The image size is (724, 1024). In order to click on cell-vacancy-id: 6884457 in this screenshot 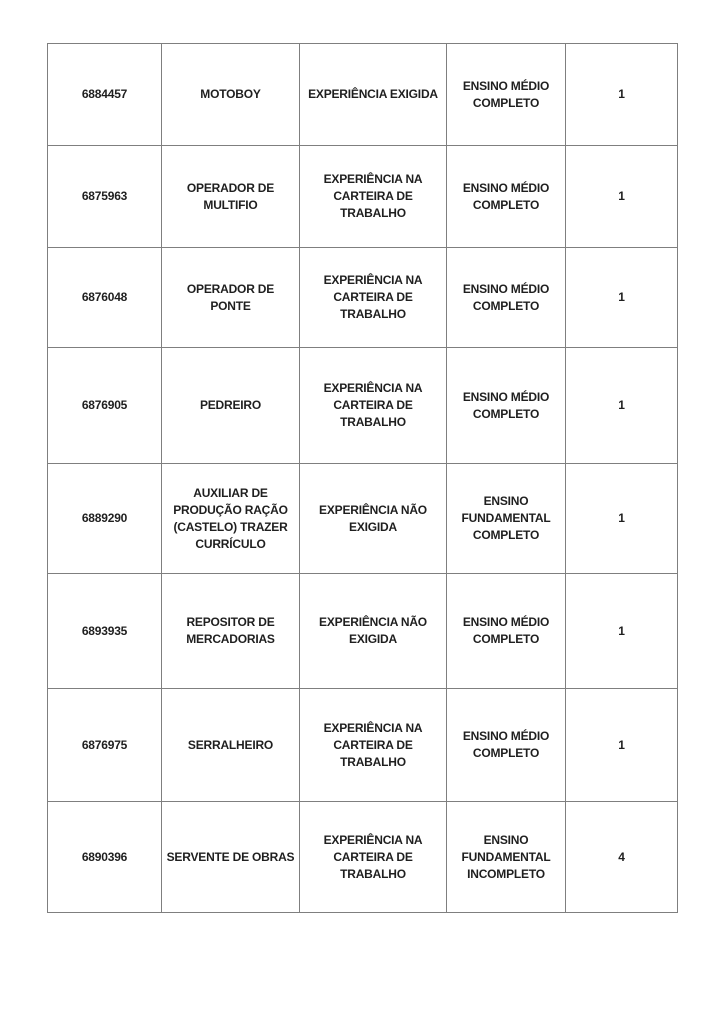, I will do `click(104, 94)`.